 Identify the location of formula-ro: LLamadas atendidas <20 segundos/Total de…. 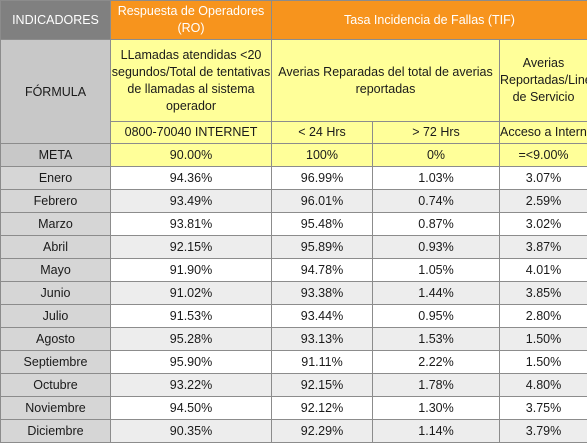
(191, 80).